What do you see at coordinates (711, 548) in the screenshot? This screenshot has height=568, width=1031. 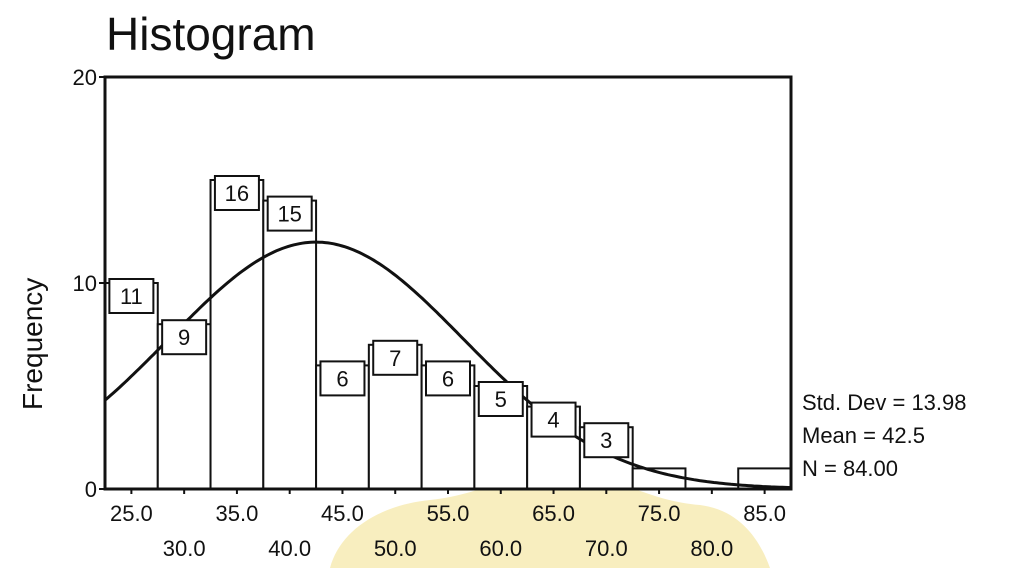 I see `x-tick-label: 80.0` at bounding box center [711, 548].